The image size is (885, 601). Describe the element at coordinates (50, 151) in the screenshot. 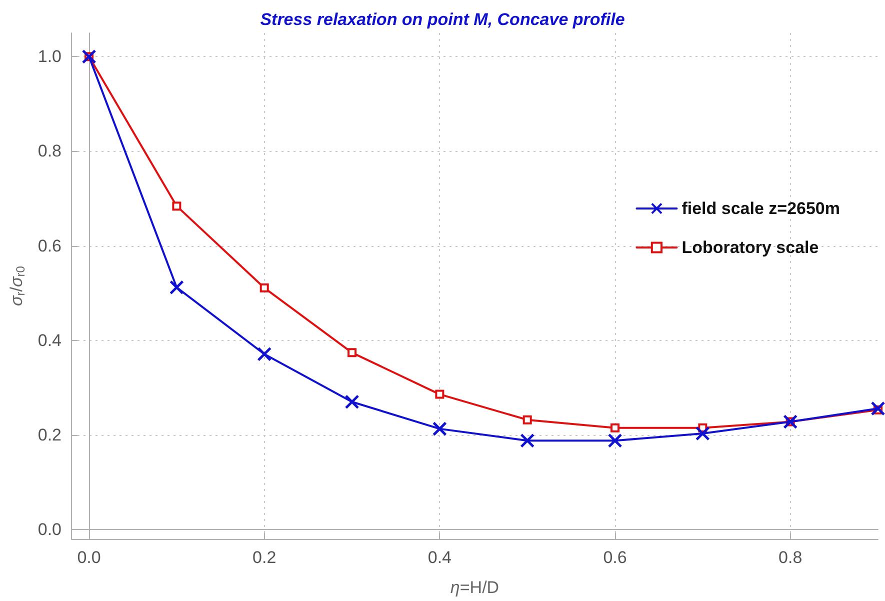

I see `y-tick-label: 0.8` at that location.